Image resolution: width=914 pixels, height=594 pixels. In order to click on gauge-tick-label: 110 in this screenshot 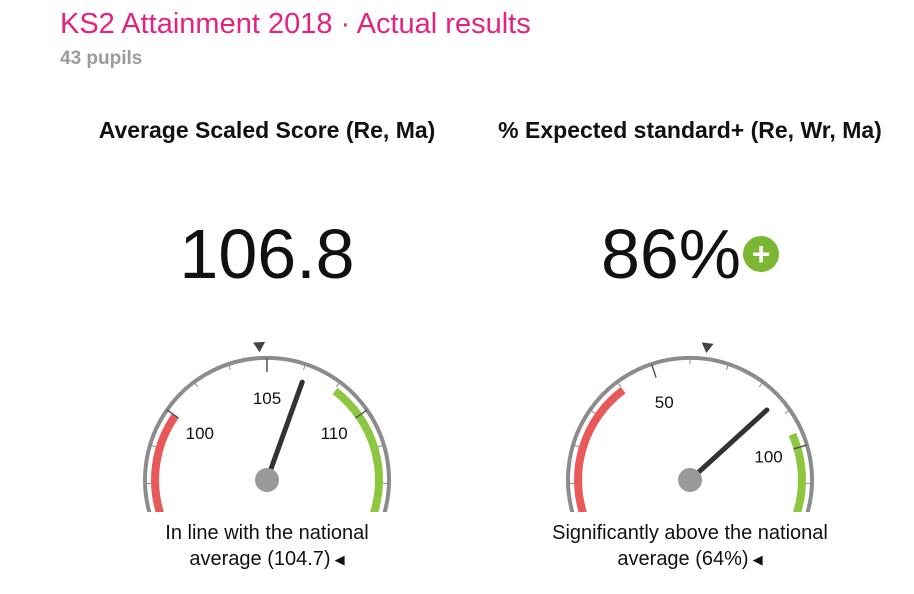, I will do `click(334, 433)`.